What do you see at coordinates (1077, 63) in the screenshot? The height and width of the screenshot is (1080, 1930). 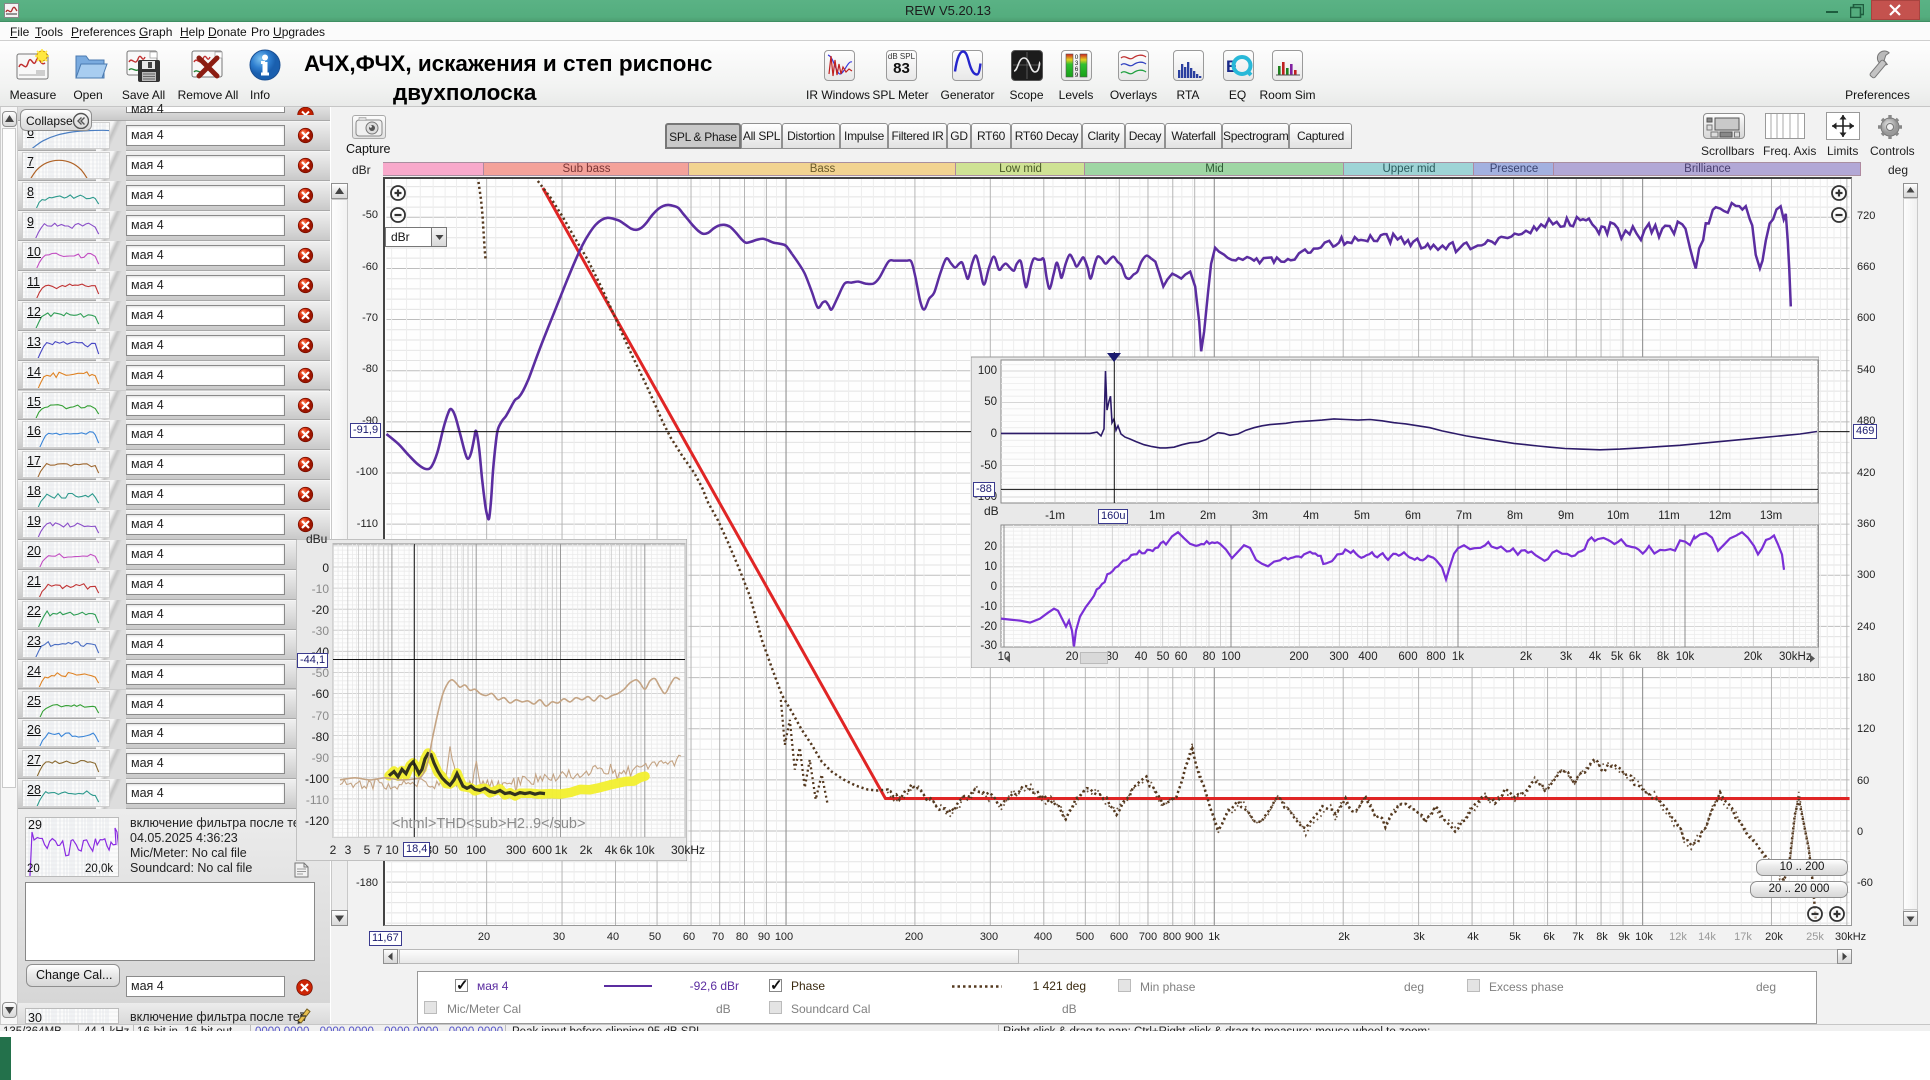 I see `svg-text: 3` at bounding box center [1077, 63].